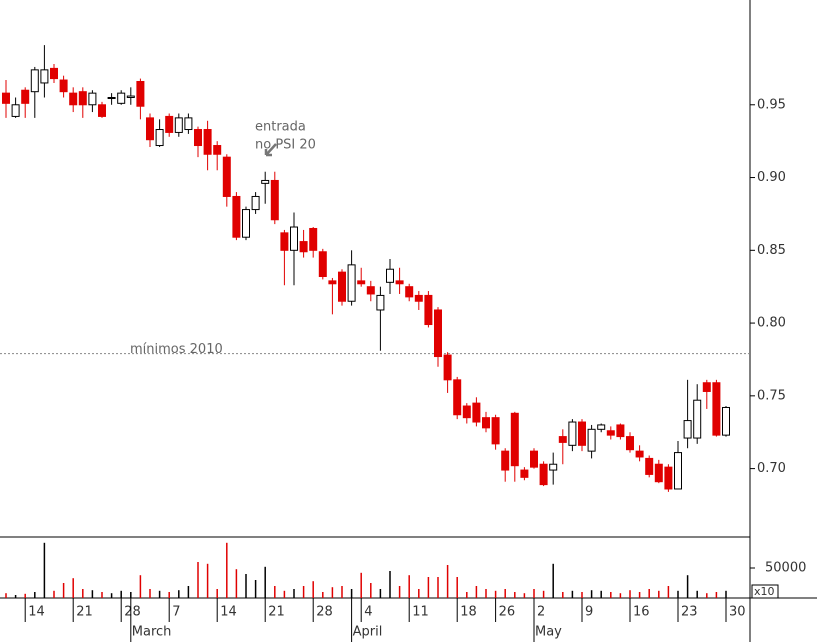 This screenshot has width=817, height=642. I want to click on x-tick-label: 30, so click(737, 612).